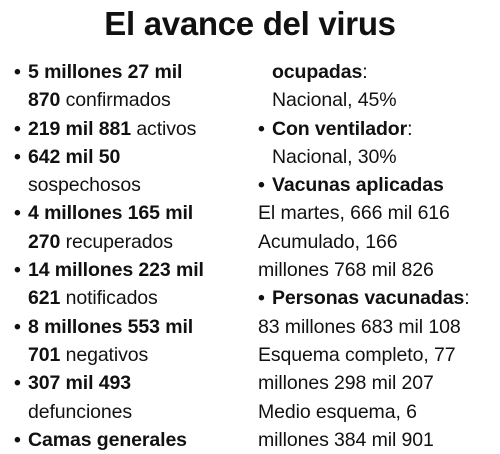 The image size is (500, 454). I want to click on page-title: El avance del virus, so click(250, 23).